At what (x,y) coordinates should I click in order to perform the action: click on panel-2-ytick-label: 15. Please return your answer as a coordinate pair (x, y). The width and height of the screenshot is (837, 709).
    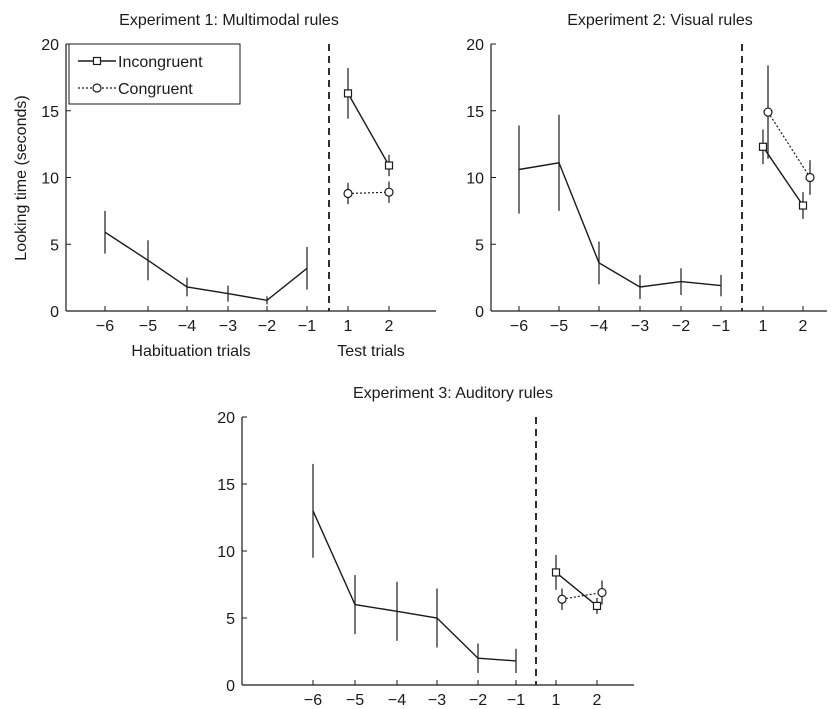
    Looking at the image, I should click on (475, 112).